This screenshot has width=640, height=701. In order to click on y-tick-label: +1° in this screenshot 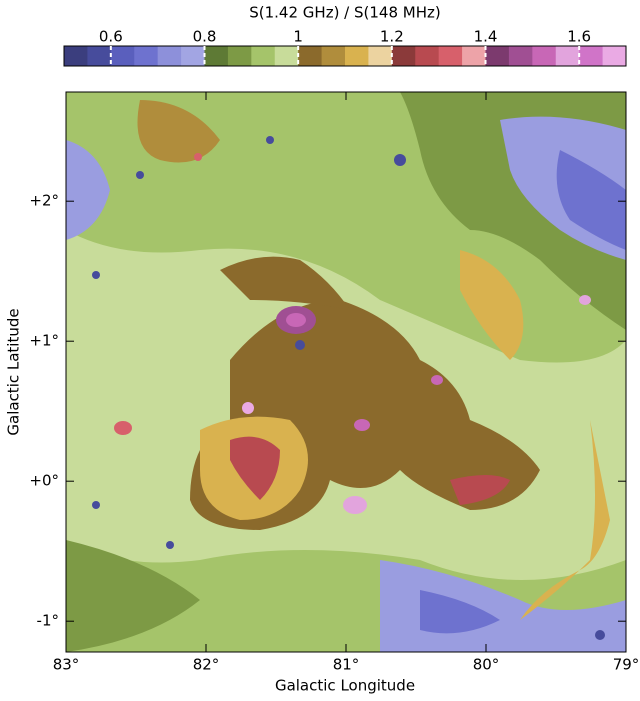, I will do `click(44, 341)`.